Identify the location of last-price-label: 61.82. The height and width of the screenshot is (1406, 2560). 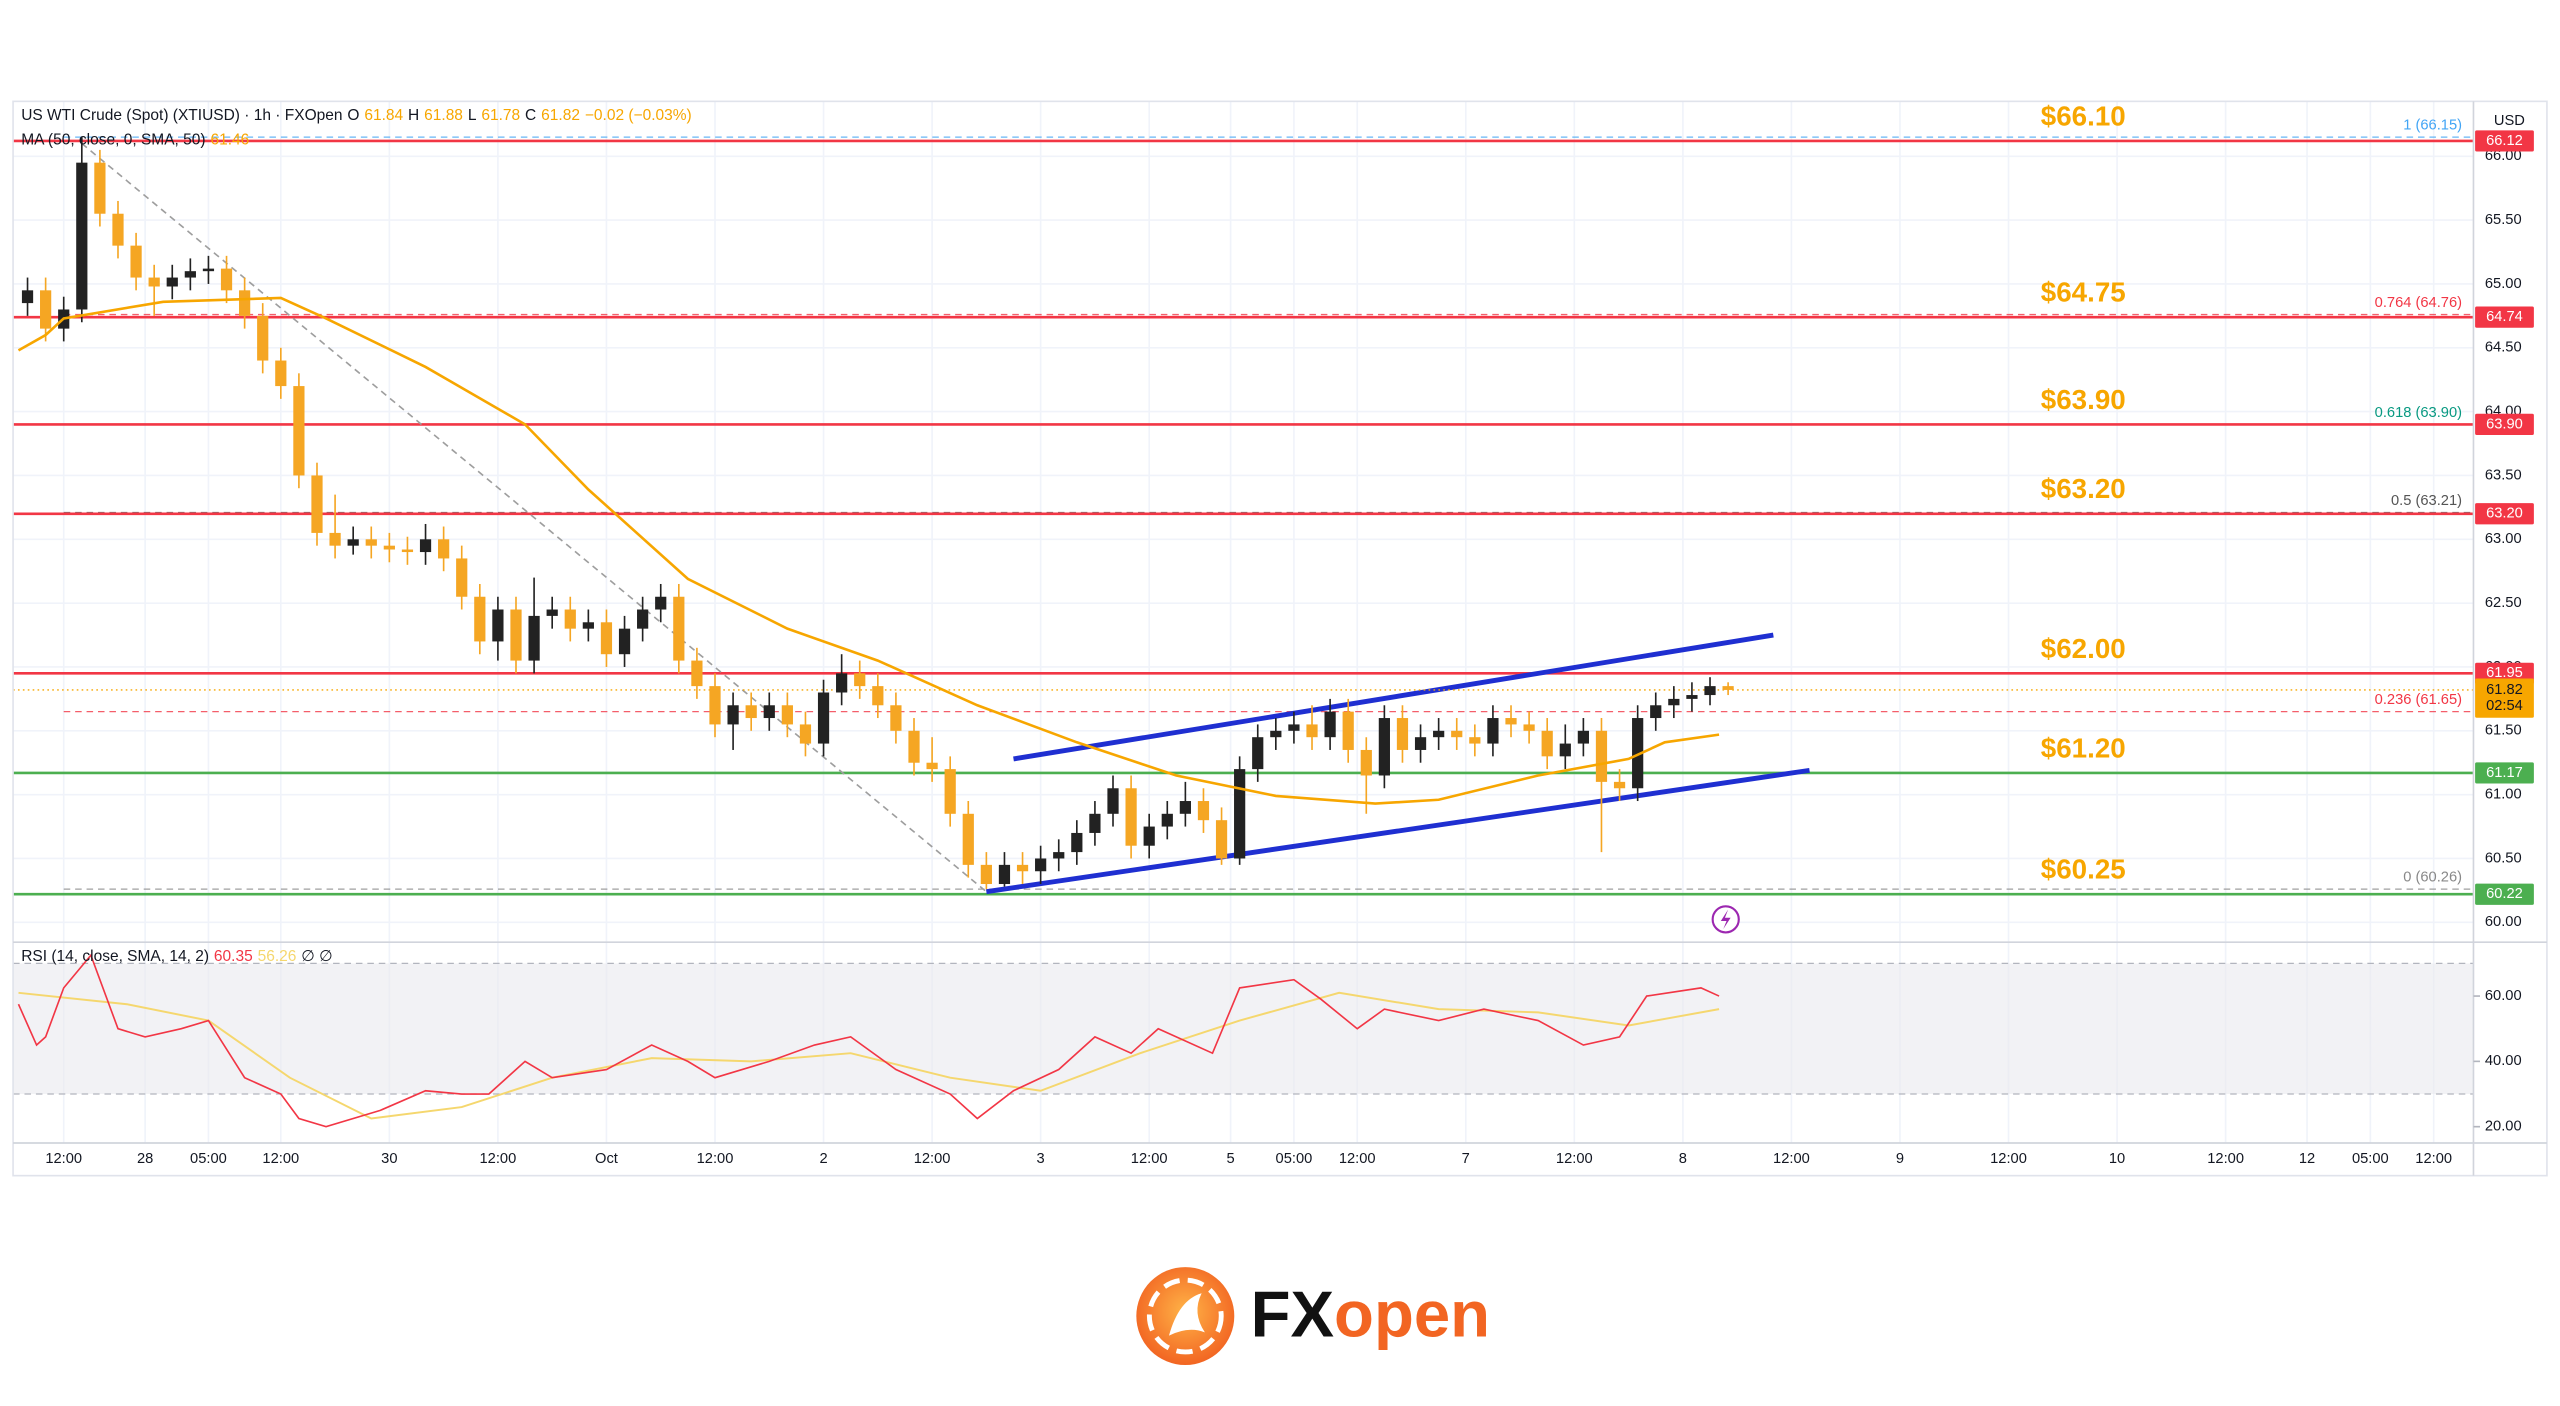
(2504, 690).